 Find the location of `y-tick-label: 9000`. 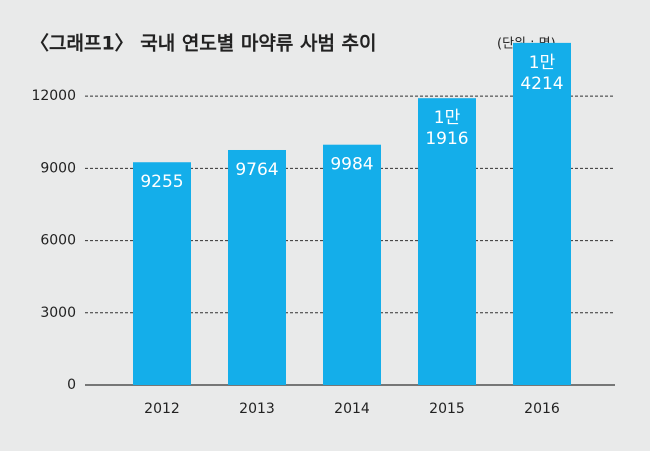

y-tick-label: 9000 is located at coordinates (58, 168).